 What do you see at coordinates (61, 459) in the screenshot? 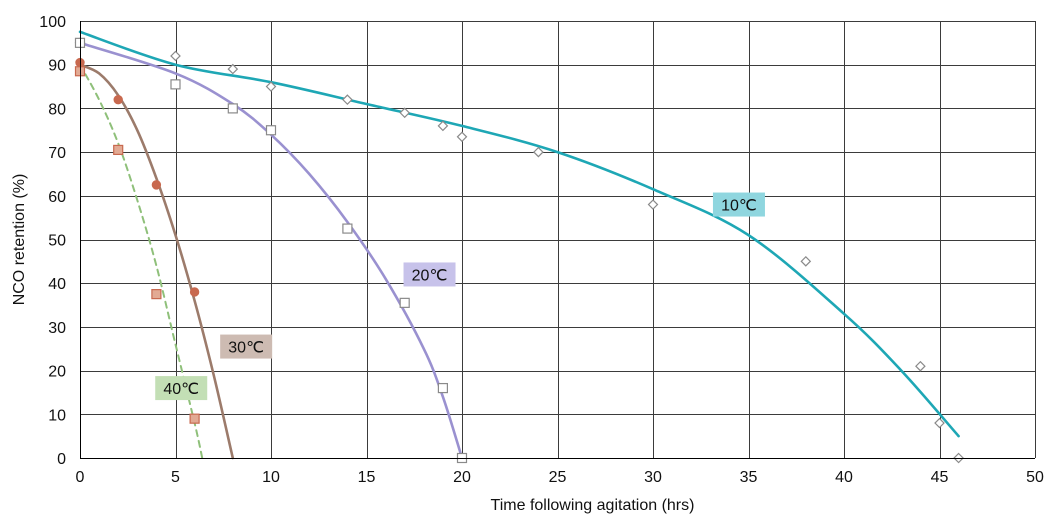
I see `y-tick-label: 0` at bounding box center [61, 459].